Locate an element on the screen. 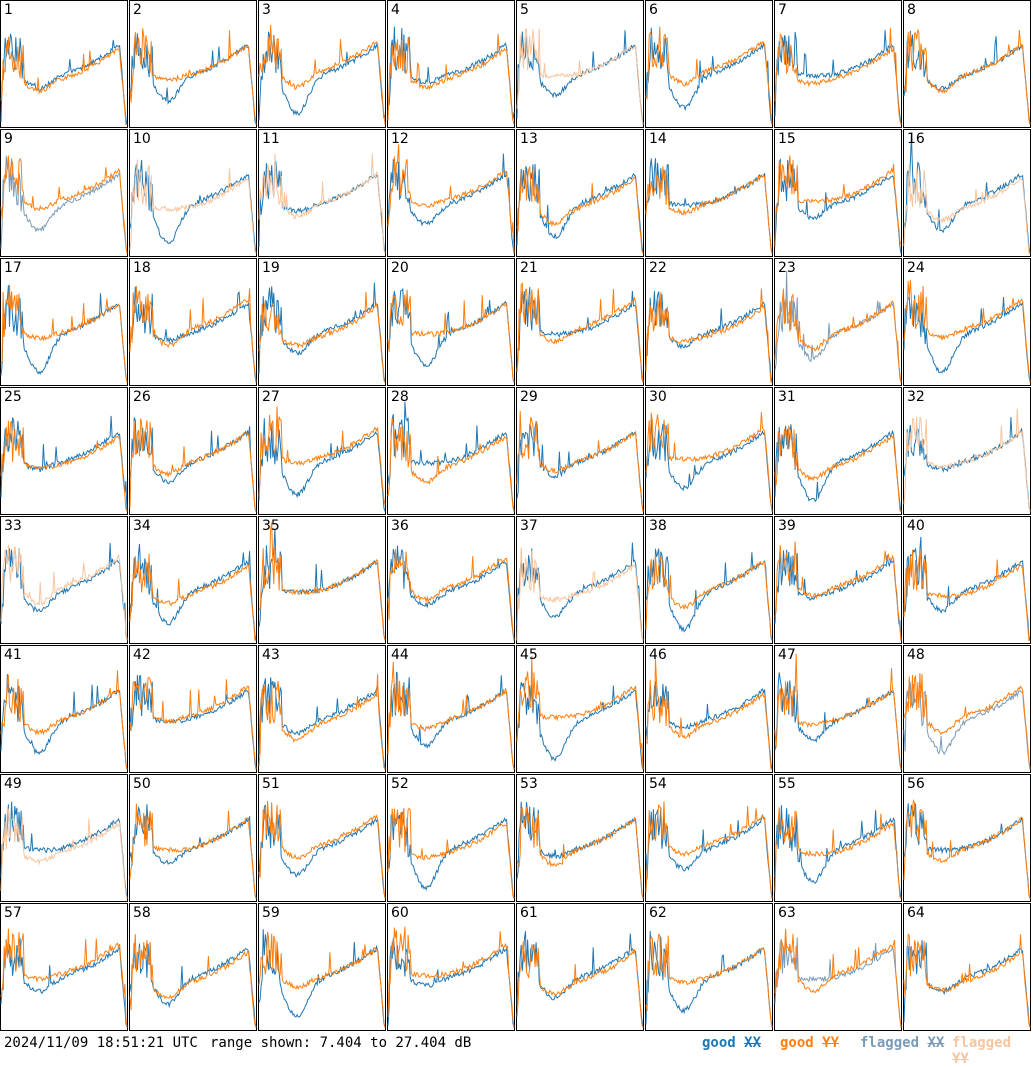  panel-number: 3 is located at coordinates (266, 10).